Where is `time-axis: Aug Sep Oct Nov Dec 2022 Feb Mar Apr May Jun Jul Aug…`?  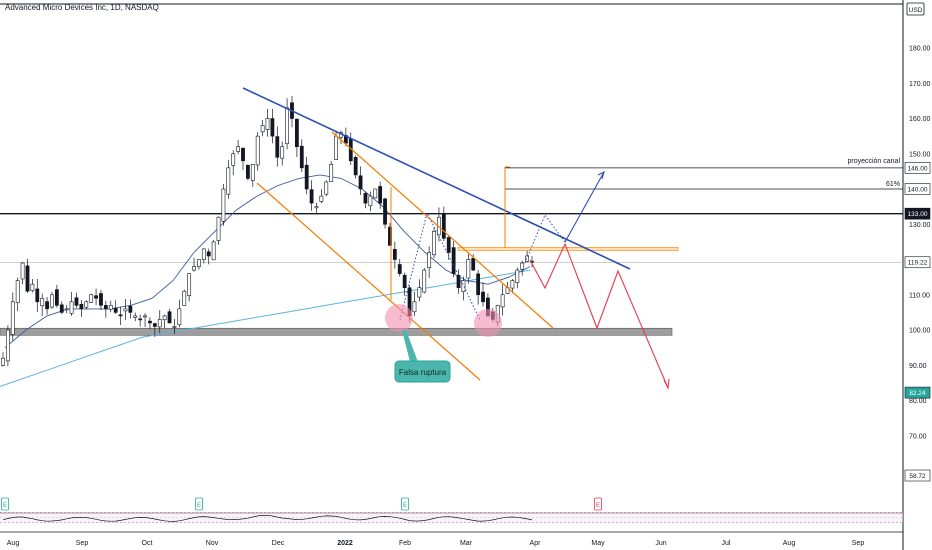 time-axis: Aug Sep Oct Nov Dec 2022 Feb Mar Apr May Jun Jul Aug… is located at coordinates (436, 543).